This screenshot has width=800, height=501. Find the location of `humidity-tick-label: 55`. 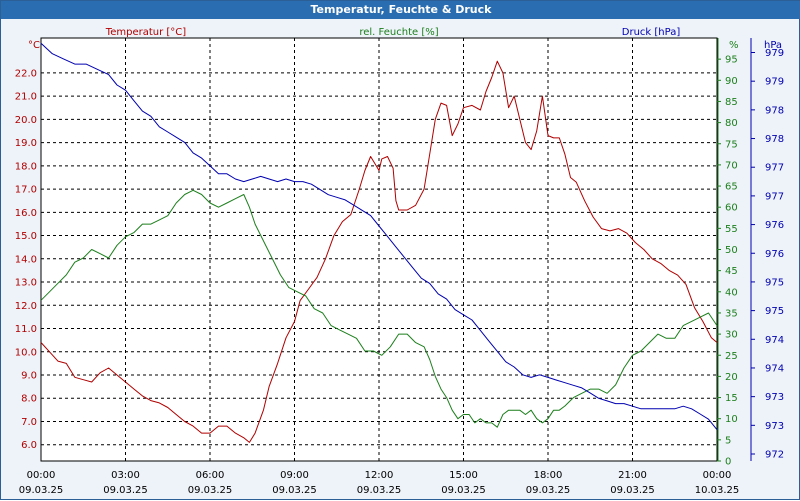

humidity-tick-label: 55 is located at coordinates (731, 229).